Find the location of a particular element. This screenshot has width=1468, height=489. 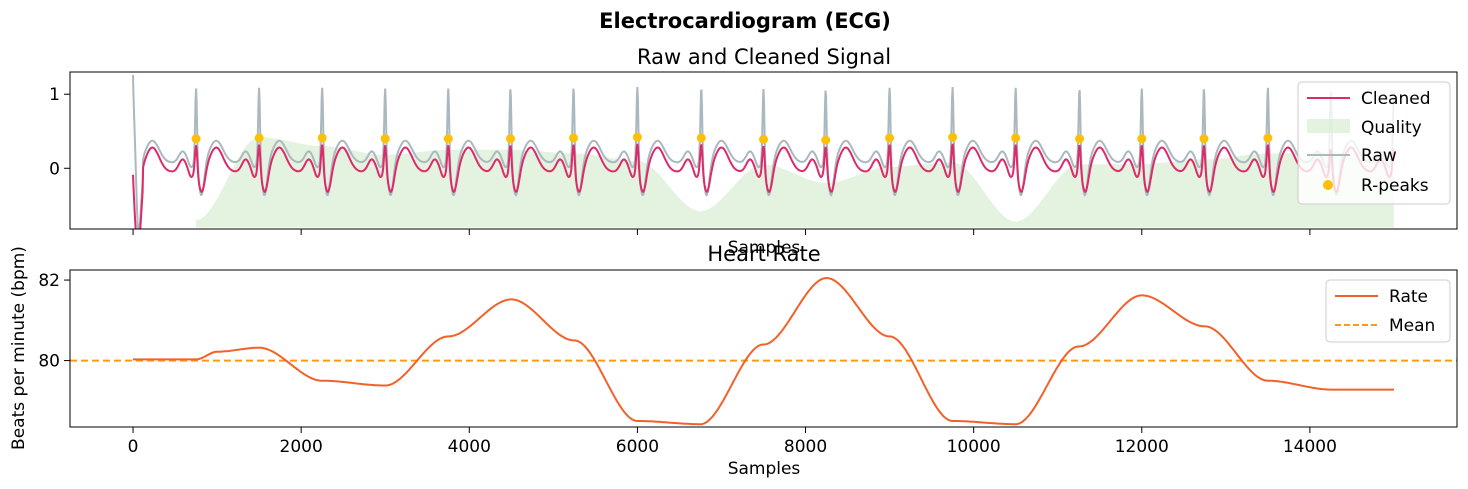

heart-rate-panel-title: Heart Rate is located at coordinates (763, 254).